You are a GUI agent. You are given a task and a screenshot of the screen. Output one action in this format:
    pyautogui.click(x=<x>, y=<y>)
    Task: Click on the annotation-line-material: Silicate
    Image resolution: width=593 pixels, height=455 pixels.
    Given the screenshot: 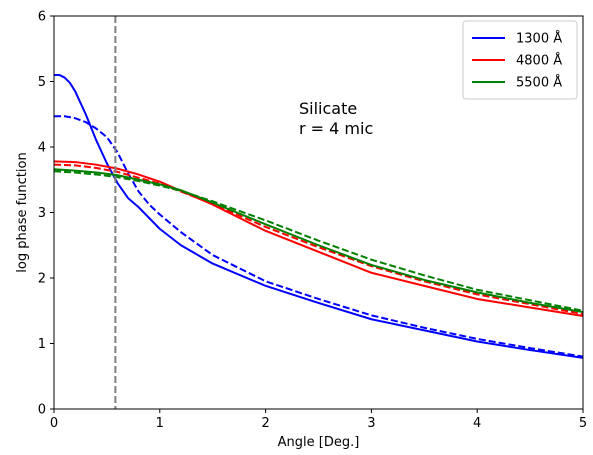 What is the action you would take?
    pyautogui.click(x=328, y=108)
    